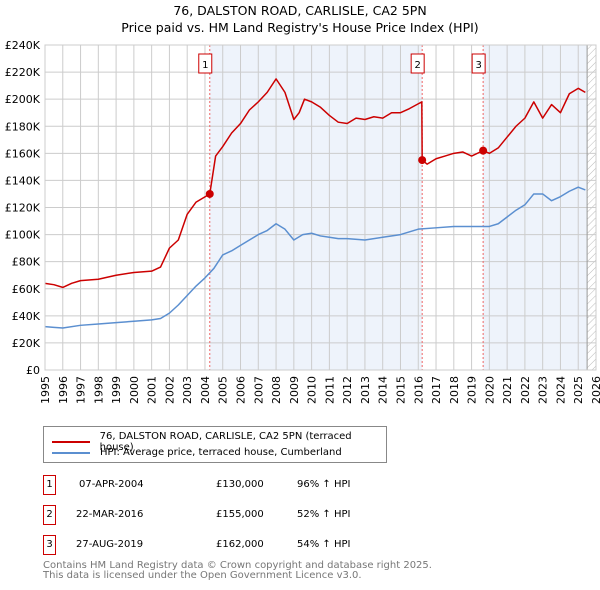  Describe the element at coordinates (300, 10) in the screenshot. I see `title-line-1: 76, DALSTON ROAD, CARLISLE, CA2 5PN` at that location.